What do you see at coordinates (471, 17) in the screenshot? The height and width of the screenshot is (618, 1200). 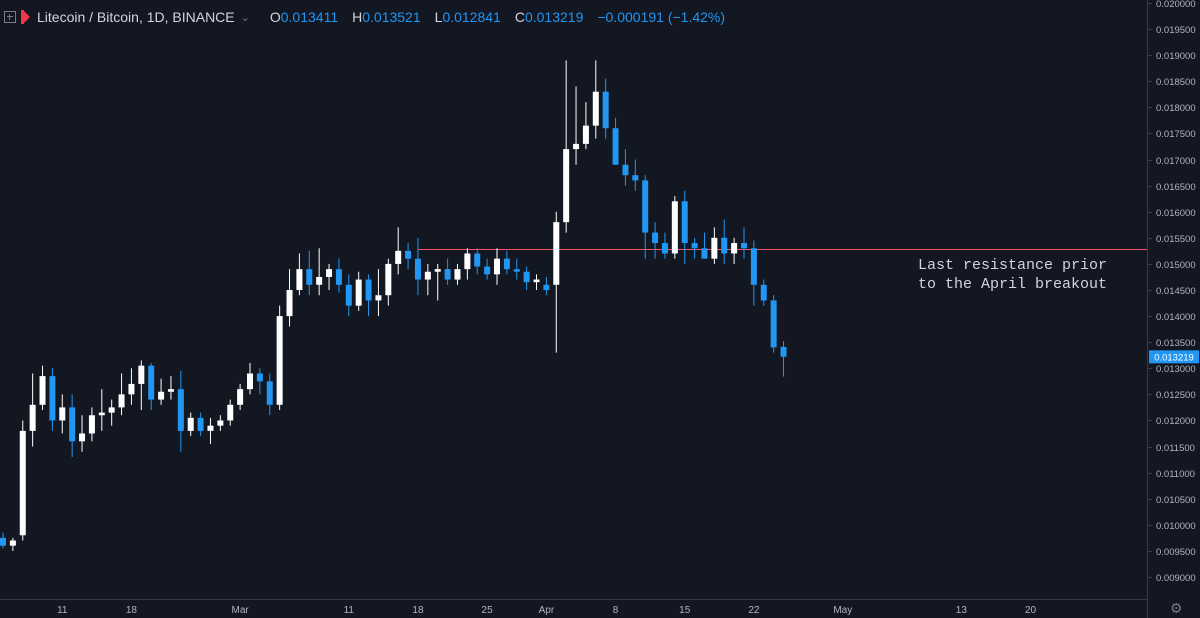 I see `low-value: 0.012841` at bounding box center [471, 17].